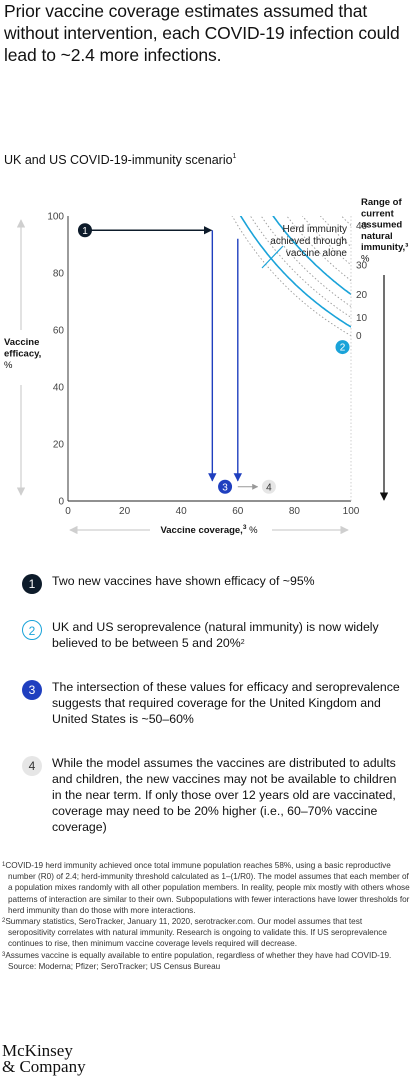 The height and width of the screenshot is (1083, 414). What do you see at coordinates (315, 229) in the screenshot?
I see `herd-immunity-annotation-line: Herd immunity` at bounding box center [315, 229].